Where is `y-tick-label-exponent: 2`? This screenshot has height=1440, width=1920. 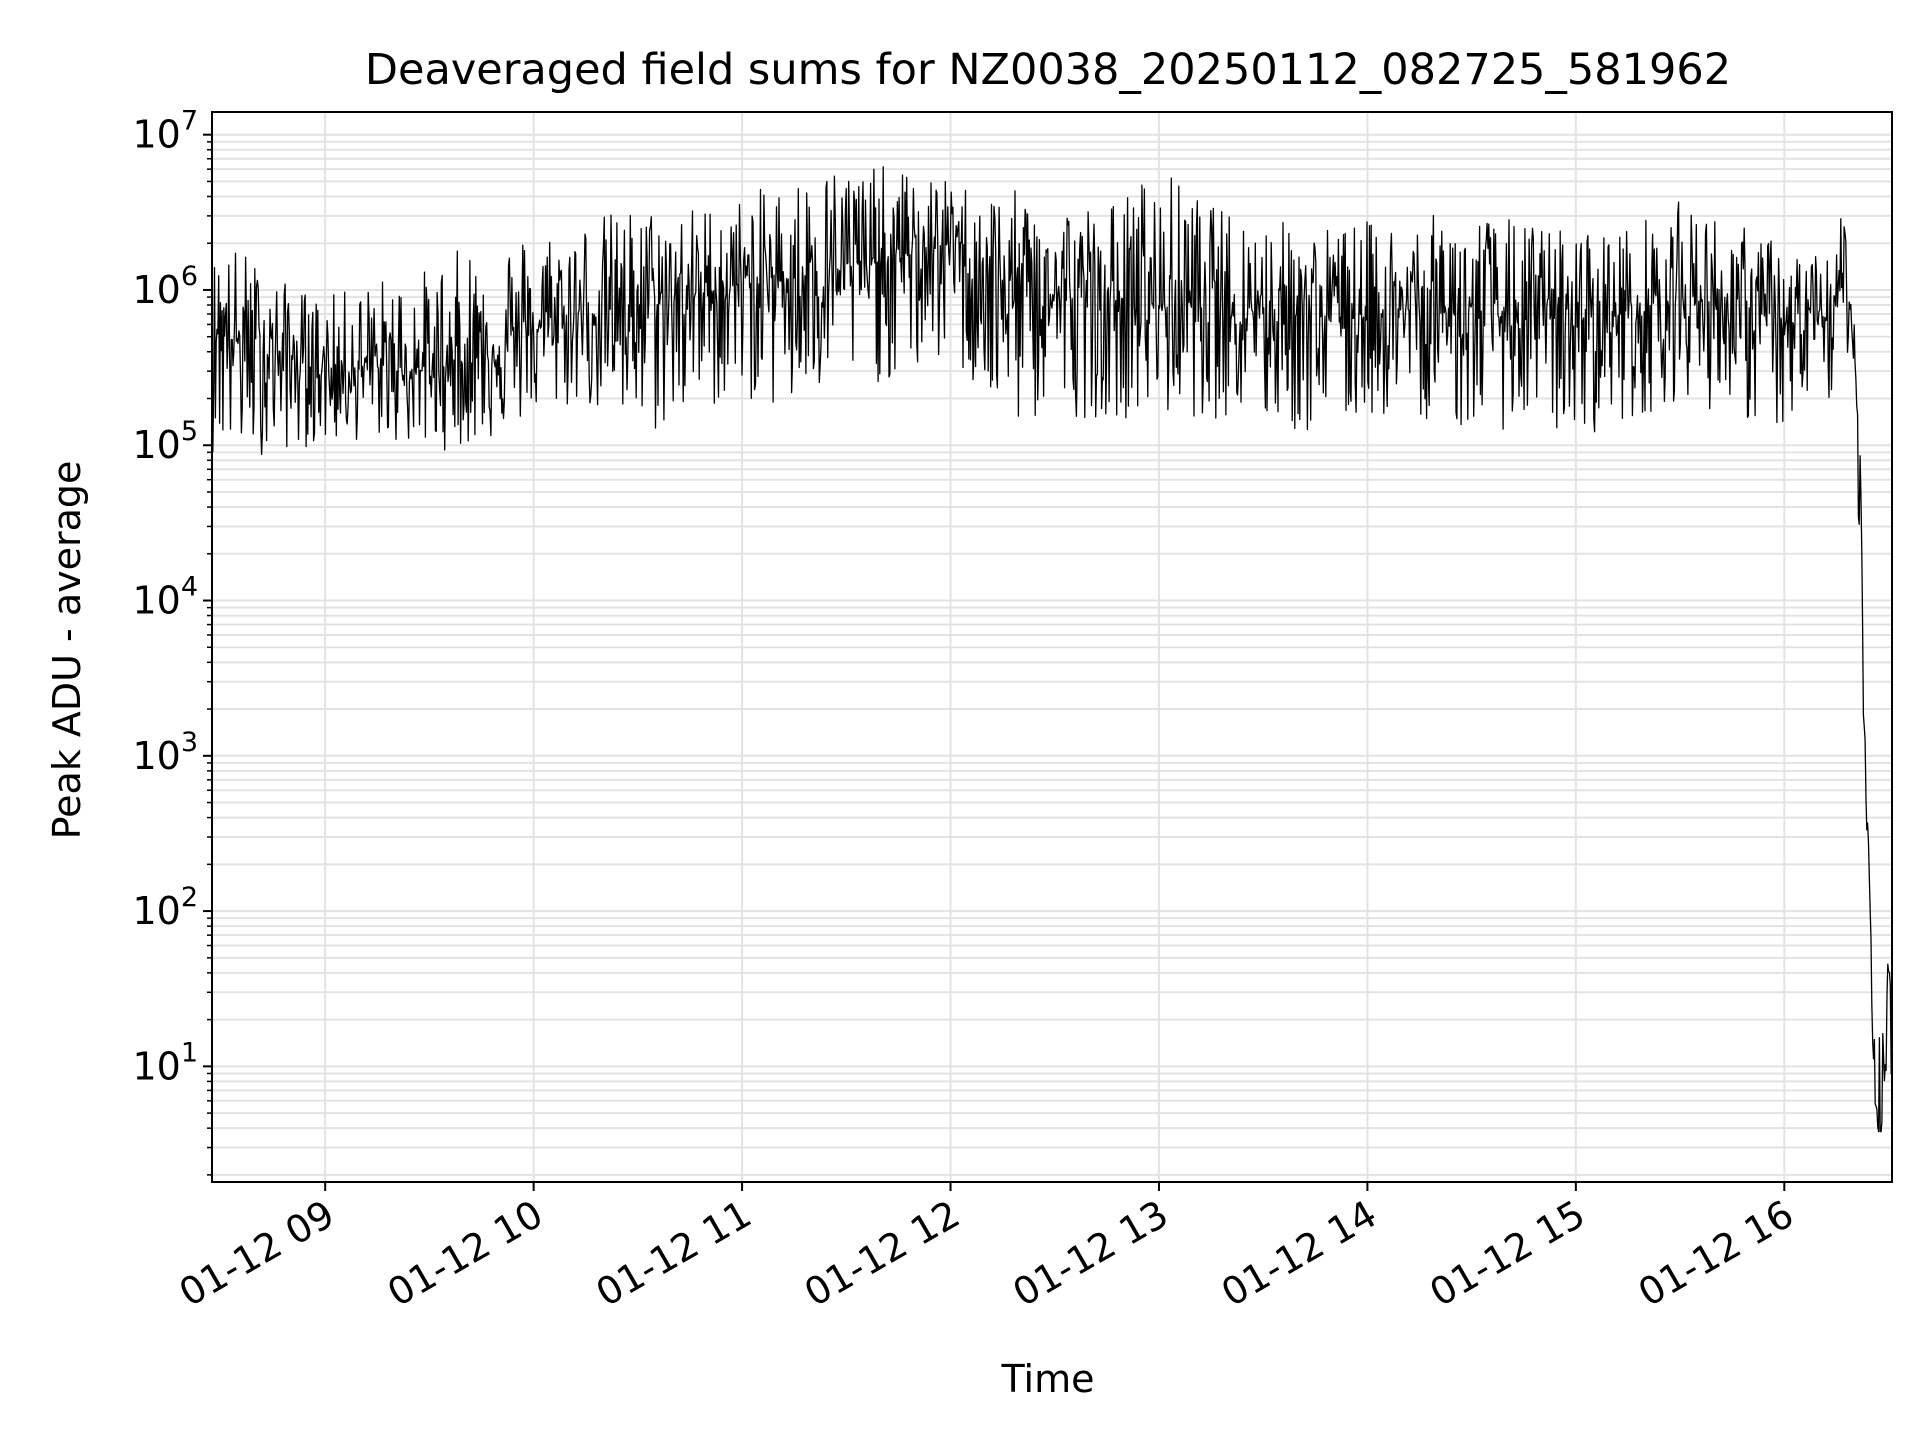 y-tick-label-exponent: 2 is located at coordinates (189, 897).